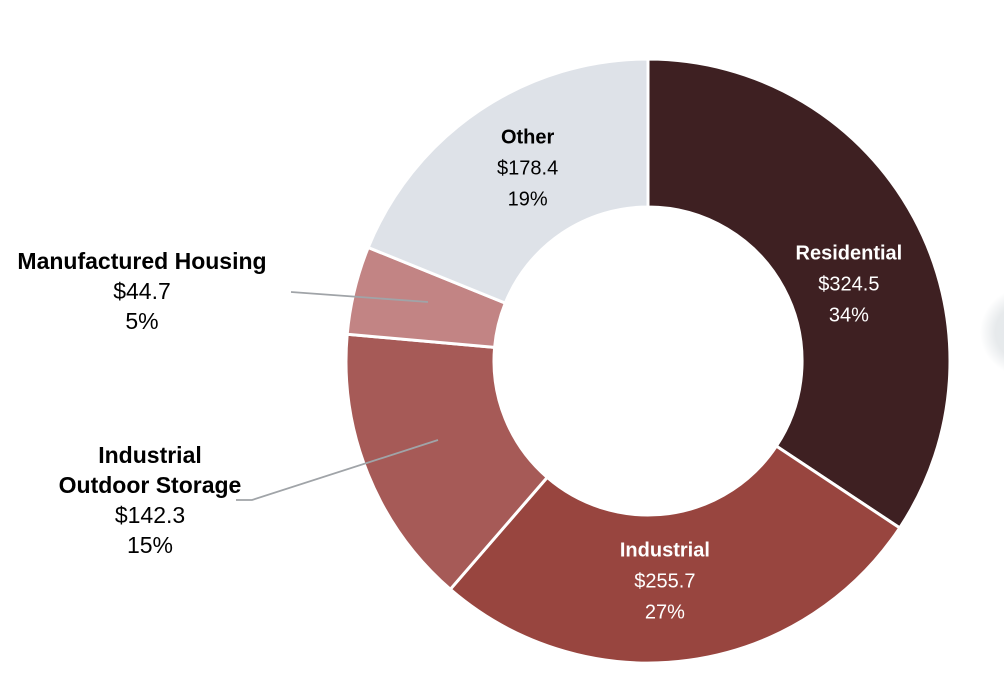 The width and height of the screenshot is (1004, 688). Describe the element at coordinates (664, 612) in the screenshot. I see `slice-percent-text: 27%` at that location.